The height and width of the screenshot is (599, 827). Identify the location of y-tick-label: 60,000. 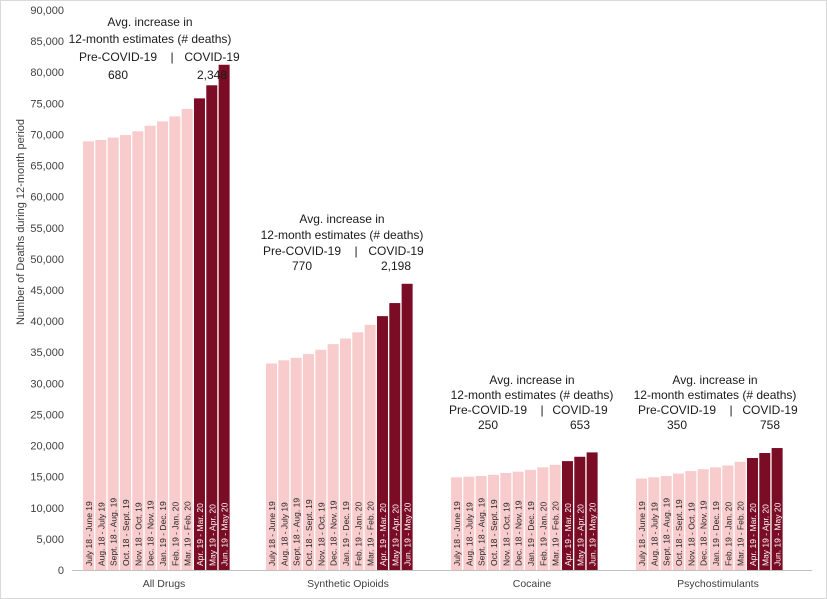
(47, 198).